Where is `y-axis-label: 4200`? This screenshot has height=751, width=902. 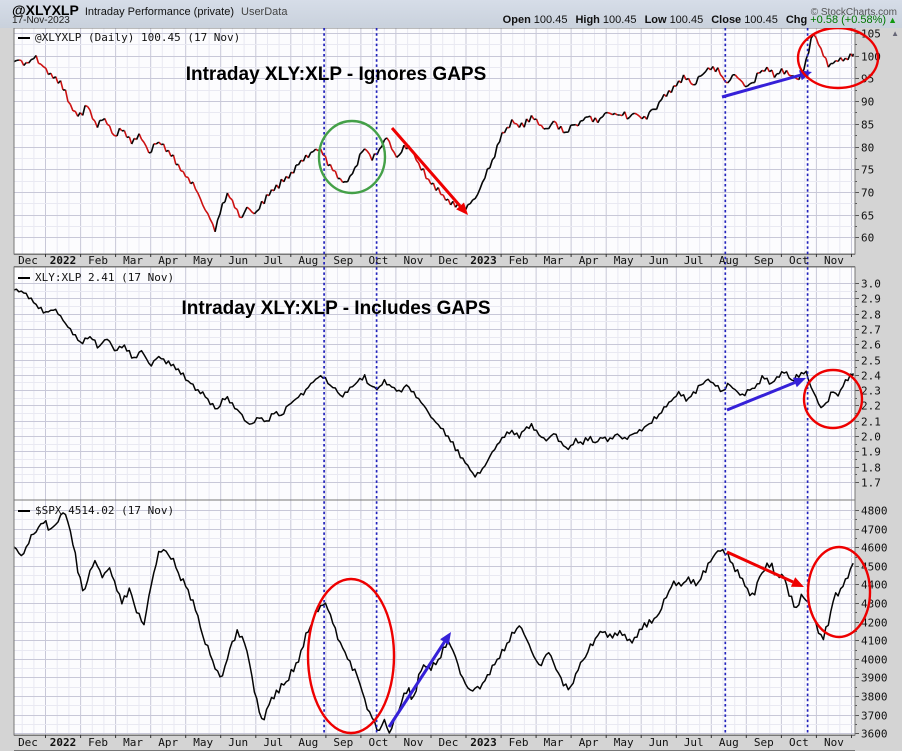
y-axis-label: 4200 is located at coordinates (874, 623).